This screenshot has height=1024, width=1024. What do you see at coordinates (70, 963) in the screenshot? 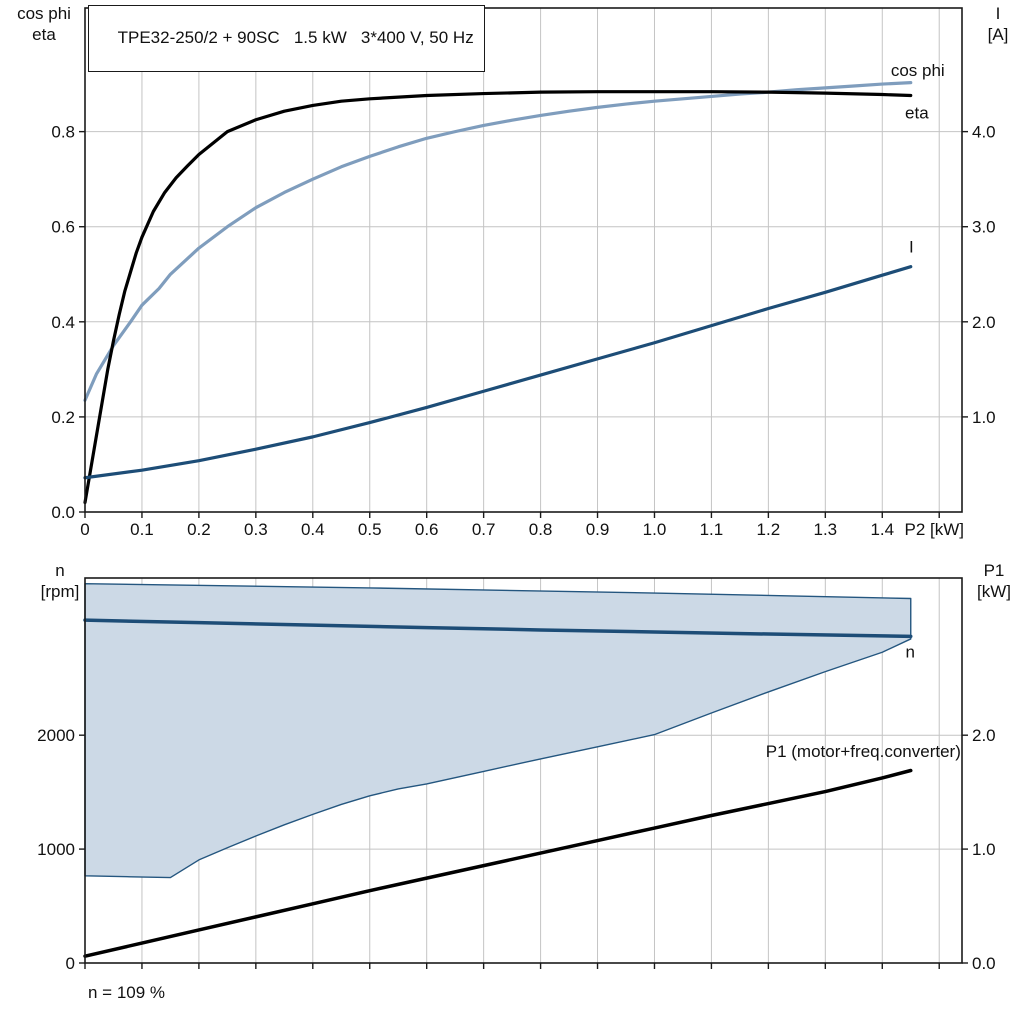
I see `y-left-tick-label: 0` at bounding box center [70, 963].